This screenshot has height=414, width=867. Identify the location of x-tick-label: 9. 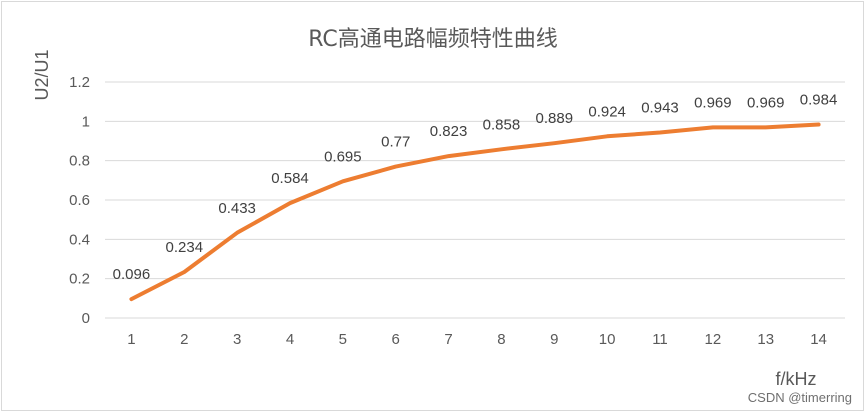
(554, 339).